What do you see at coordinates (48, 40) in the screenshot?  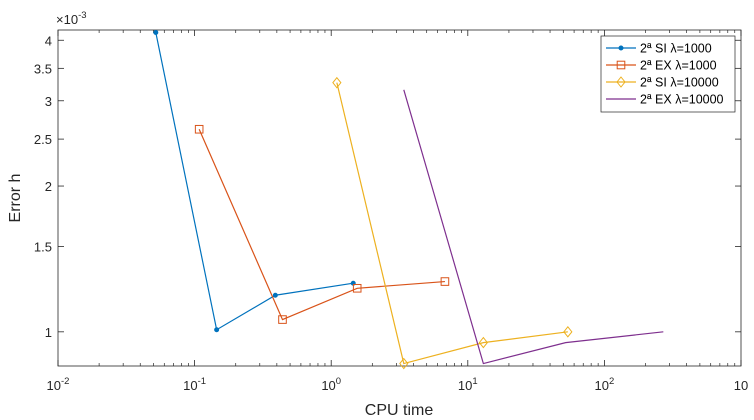 I see `y-tick-label: 4` at bounding box center [48, 40].